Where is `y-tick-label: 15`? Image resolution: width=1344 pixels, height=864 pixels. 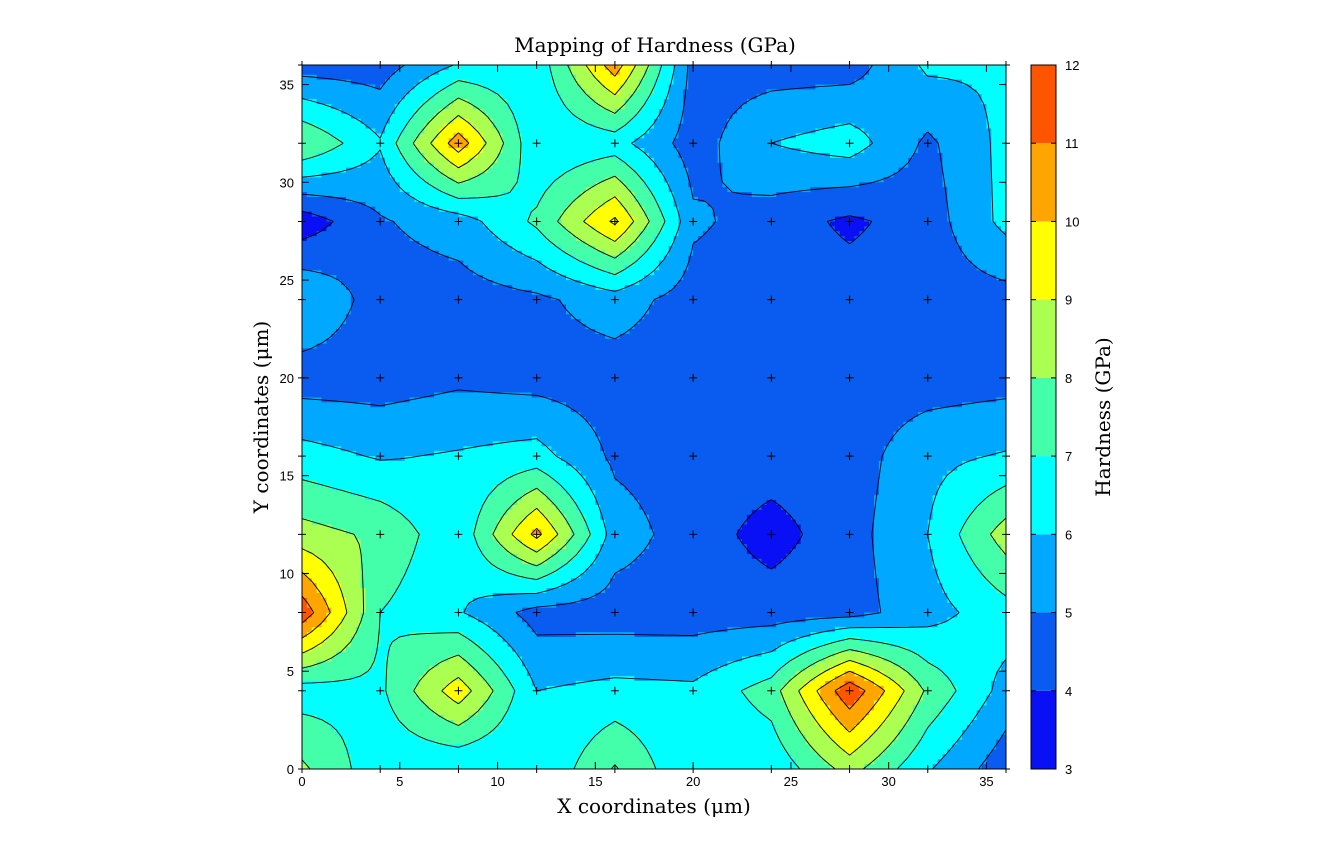
y-tick-label: 15 is located at coordinates (287, 476).